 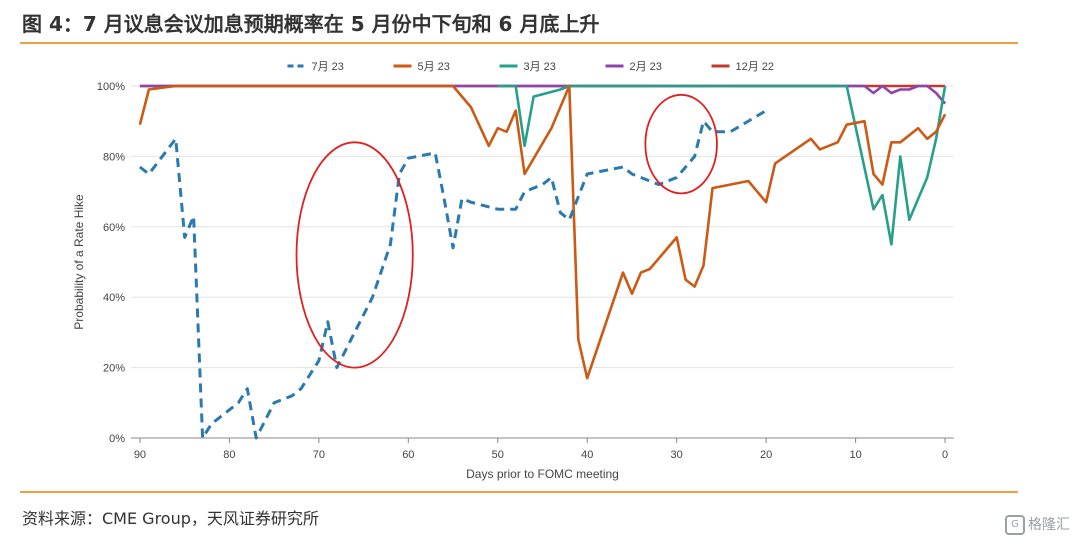 I want to click on legend-label: 12月 22, so click(x=755, y=67).